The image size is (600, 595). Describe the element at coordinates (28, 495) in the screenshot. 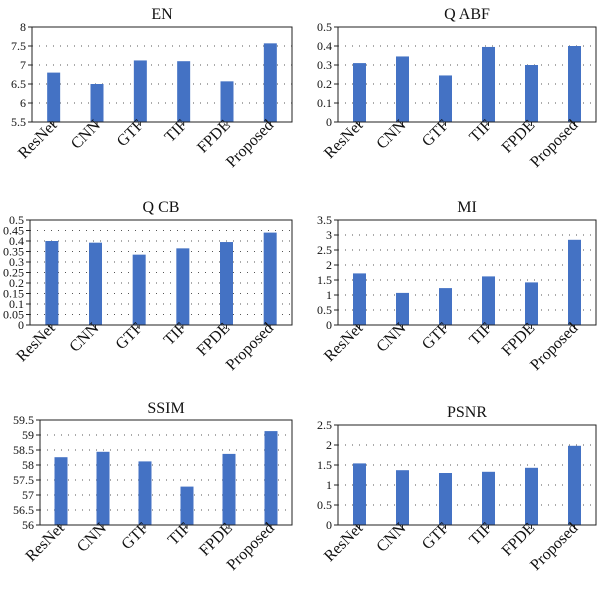

I see `y-tick-label: 57` at that location.